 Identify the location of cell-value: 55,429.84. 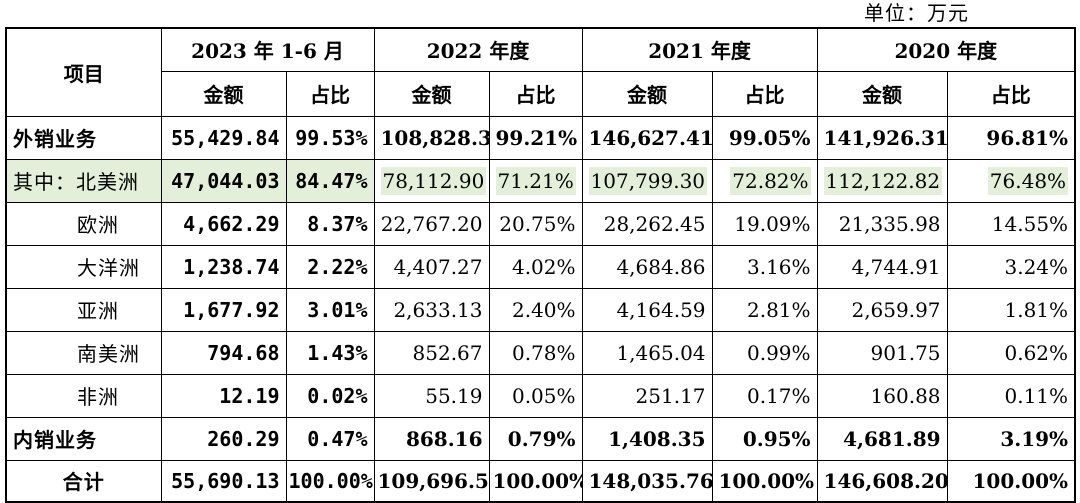
(223, 137).